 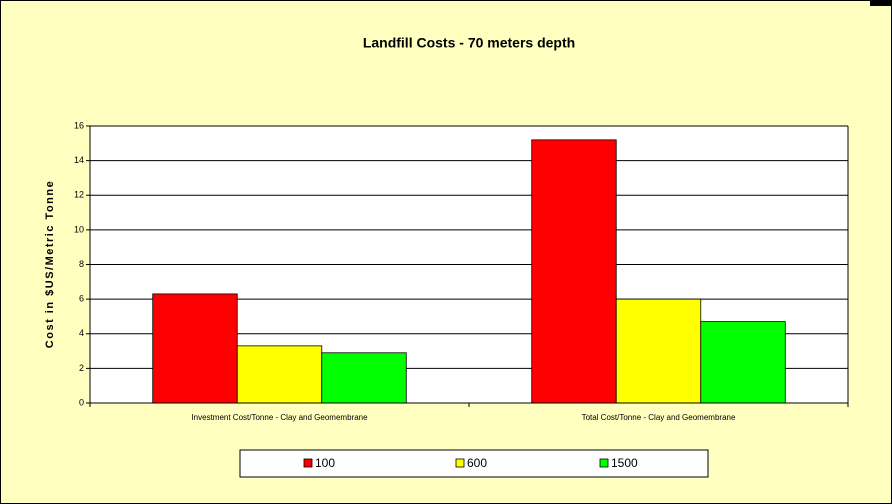 I want to click on y-axis-label: Cost in $US/Metric Tonne, so click(x=50, y=264).